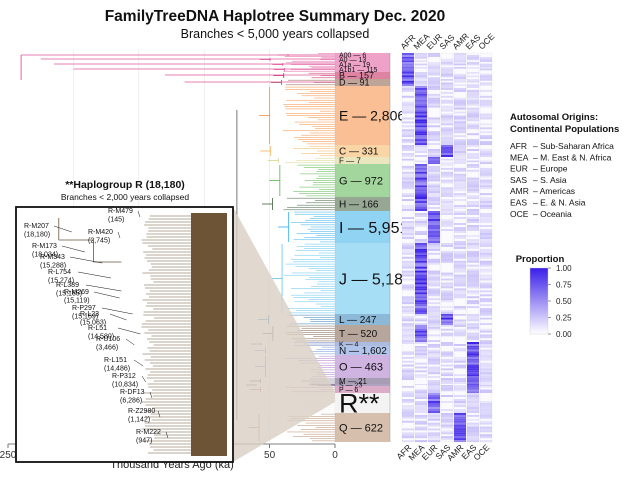  What do you see at coordinates (124, 216) in the screenshot?
I see `inset-node: R-M479 (145)` at bounding box center [124, 216].